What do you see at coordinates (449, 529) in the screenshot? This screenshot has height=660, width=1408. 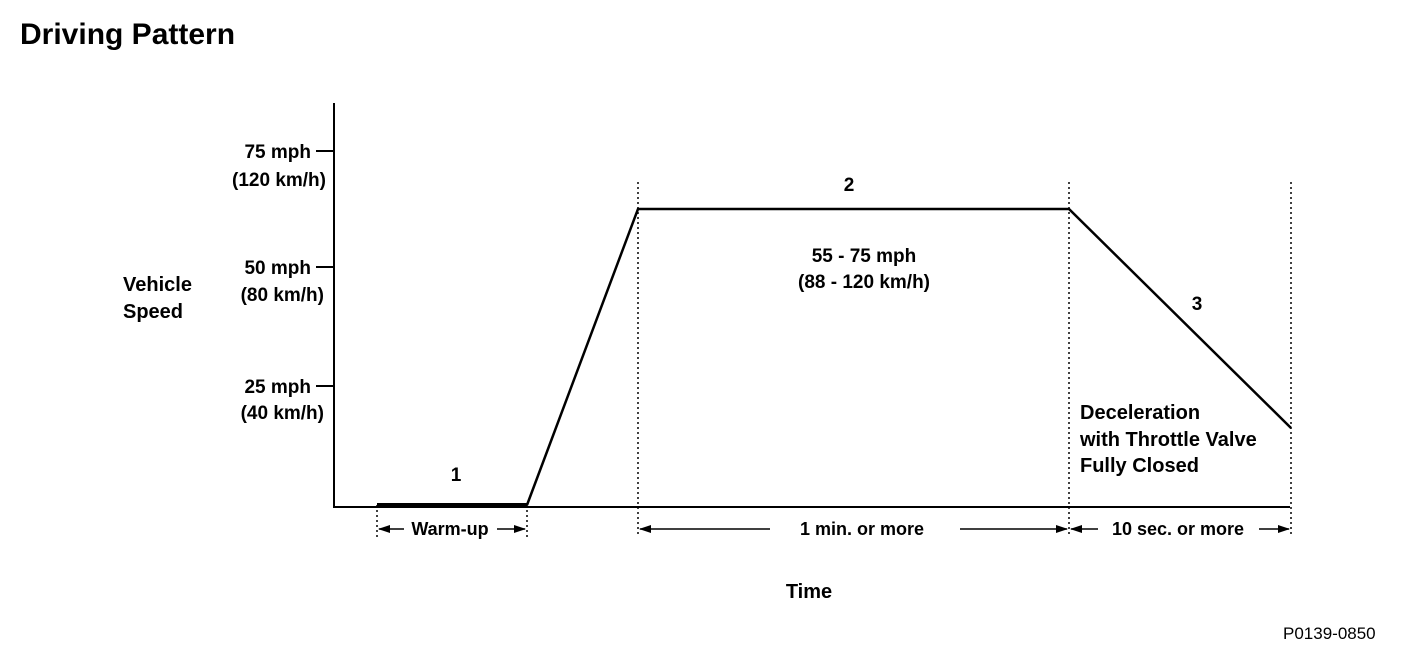 I see `warm-up-duration-label: Warm-up` at bounding box center [449, 529].